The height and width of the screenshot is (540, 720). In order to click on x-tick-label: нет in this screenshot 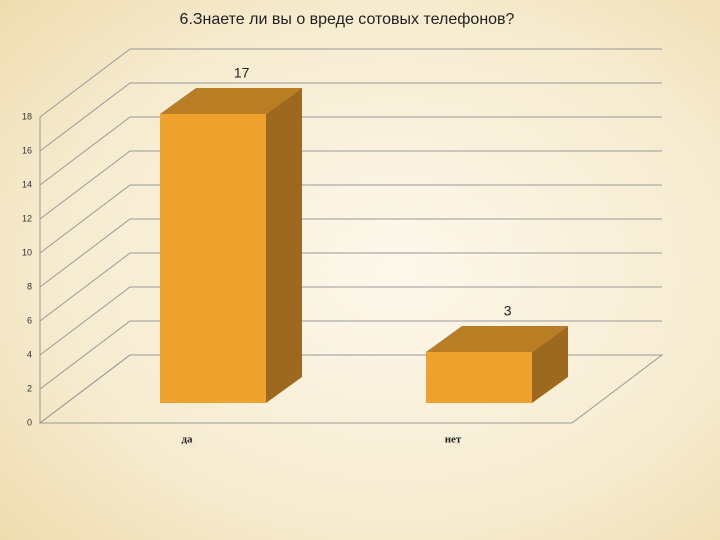, I will do `click(453, 440)`.